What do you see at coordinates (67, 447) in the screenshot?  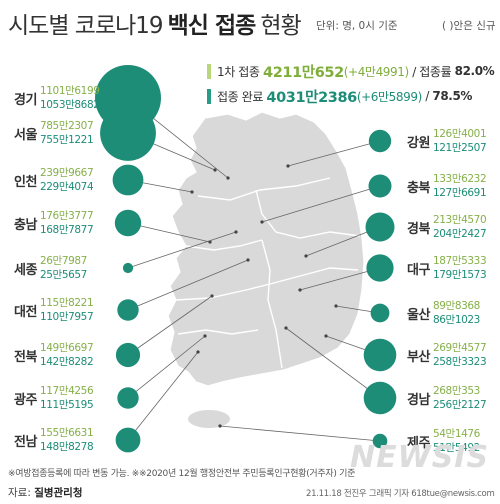 I see `complete-value-8: 148만8278` at bounding box center [67, 447].